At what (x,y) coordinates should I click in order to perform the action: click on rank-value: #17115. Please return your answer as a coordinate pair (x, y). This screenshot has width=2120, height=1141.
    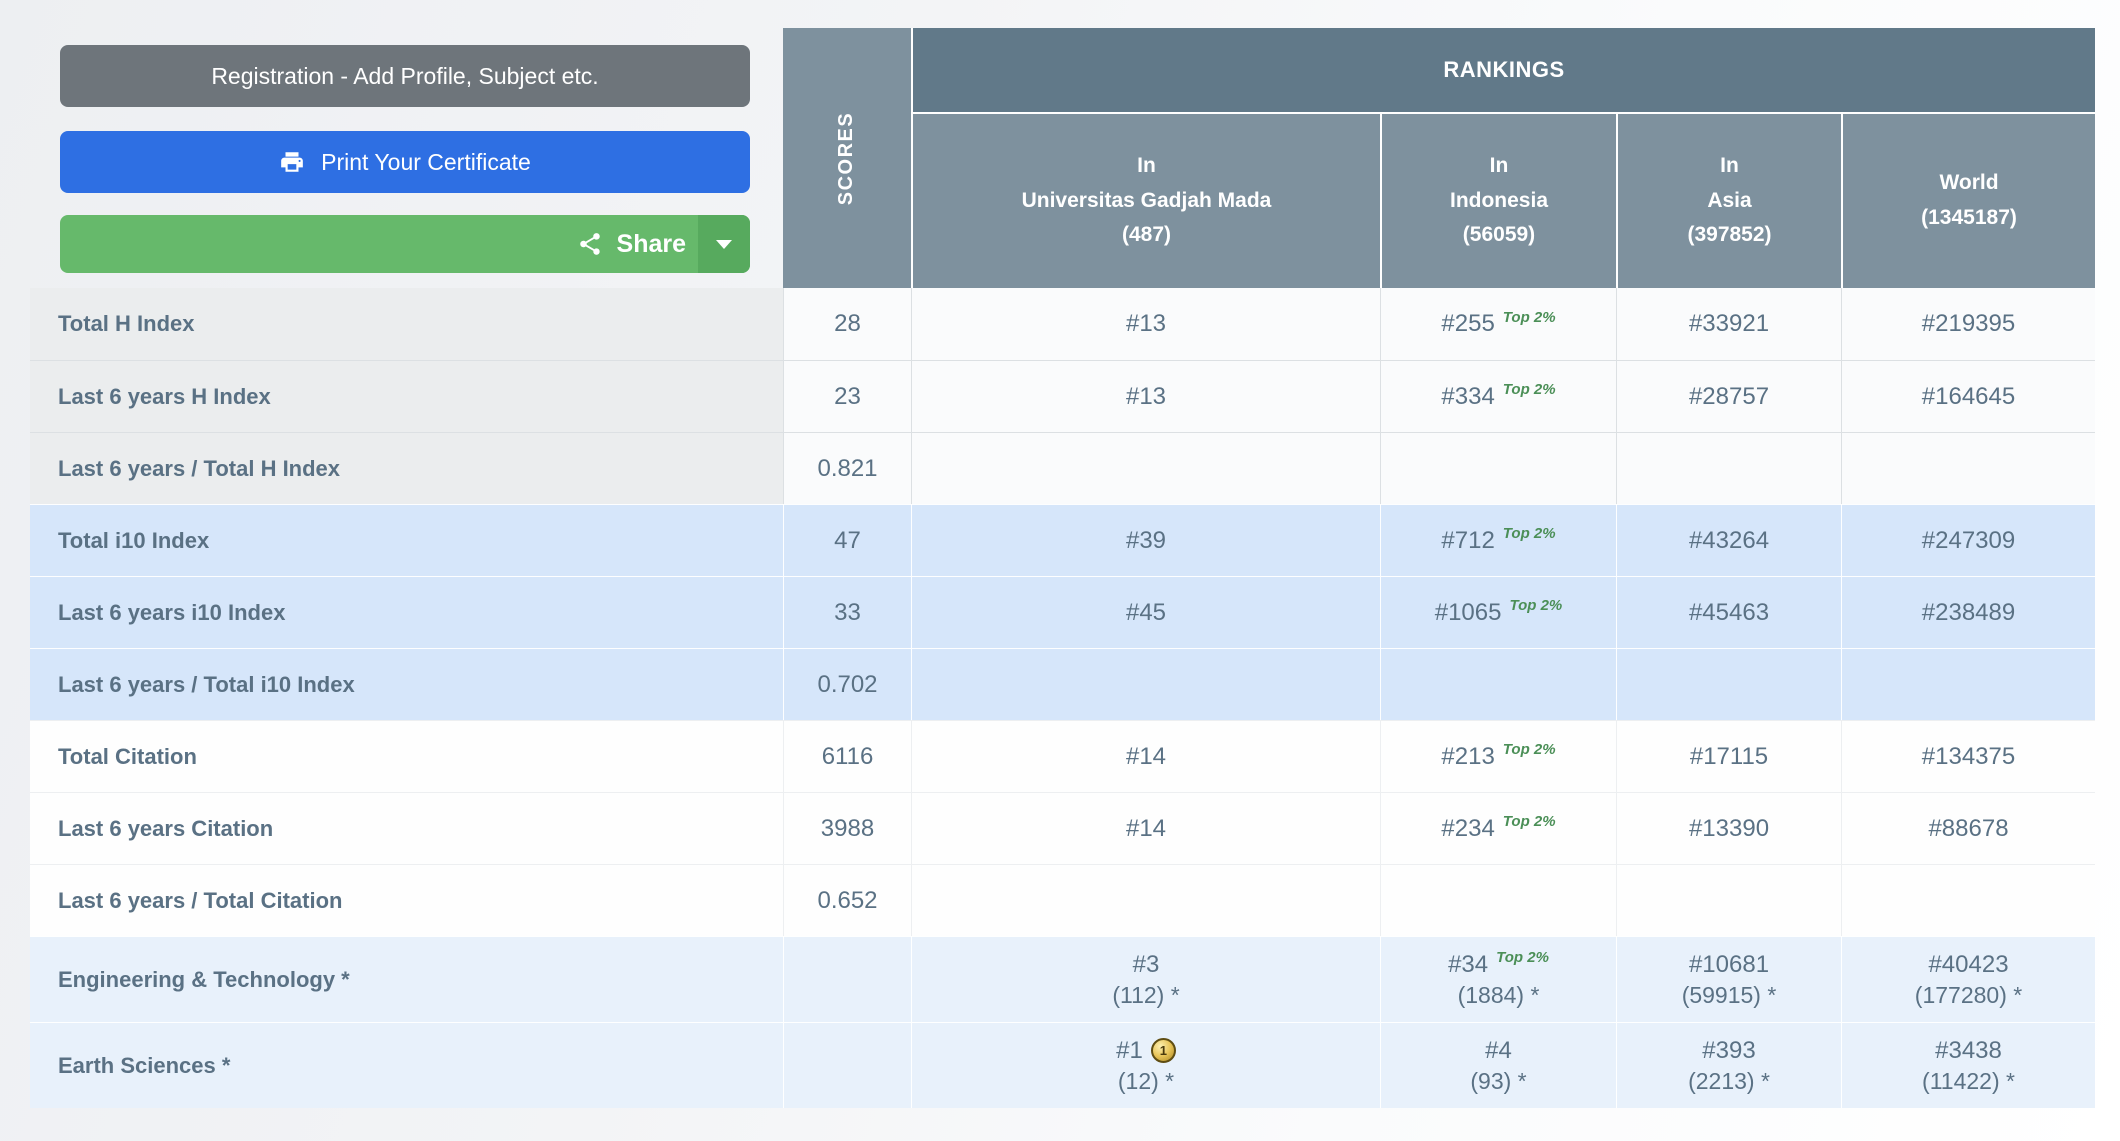
    Looking at the image, I should click on (1729, 756).